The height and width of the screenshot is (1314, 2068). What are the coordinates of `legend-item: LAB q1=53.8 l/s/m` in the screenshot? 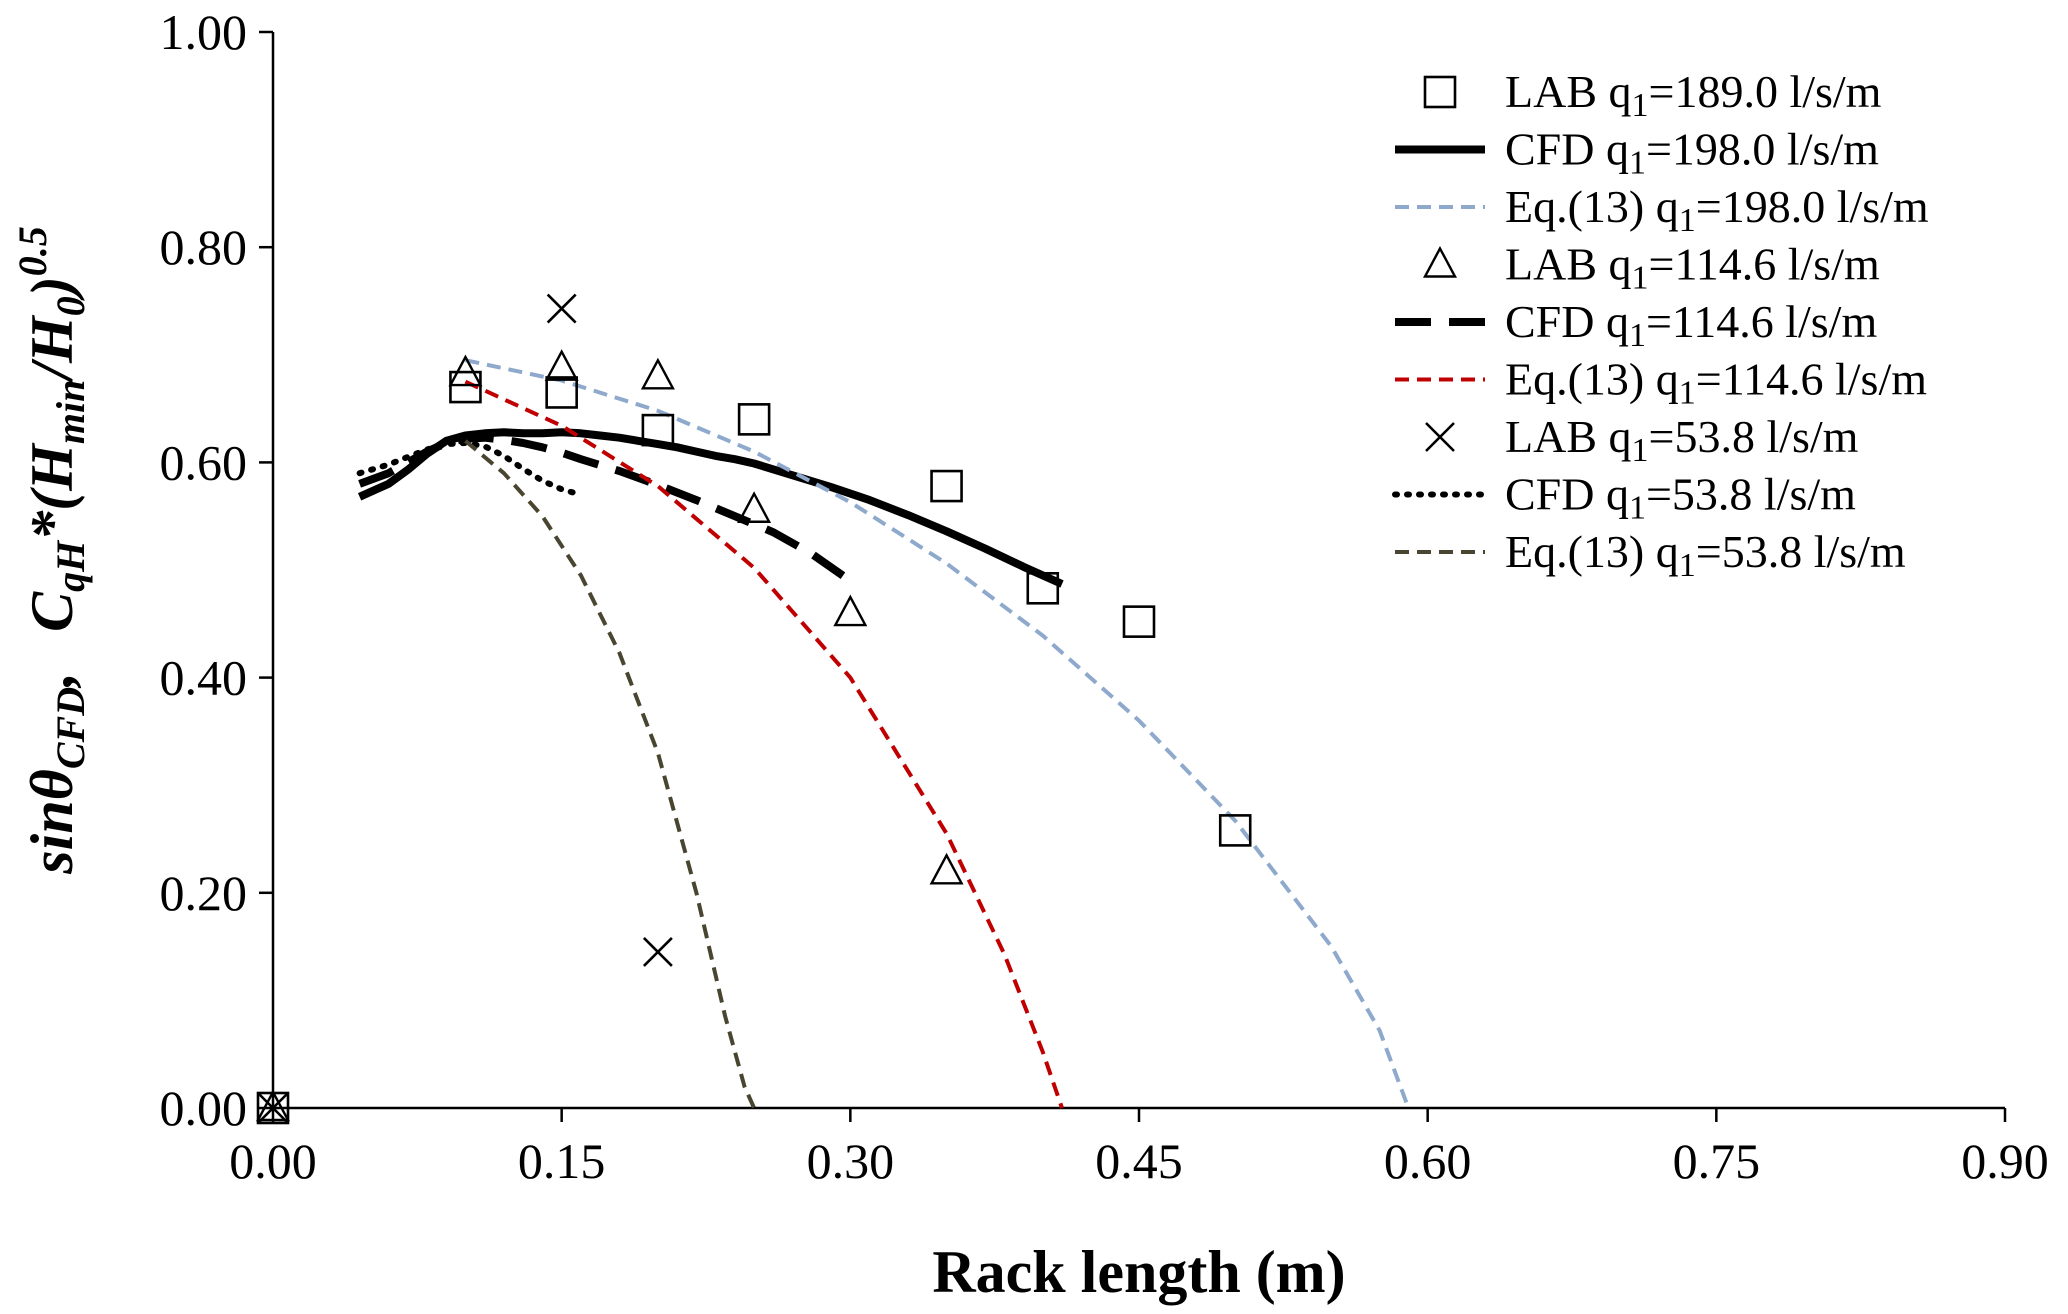 It's located at (1642, 440).